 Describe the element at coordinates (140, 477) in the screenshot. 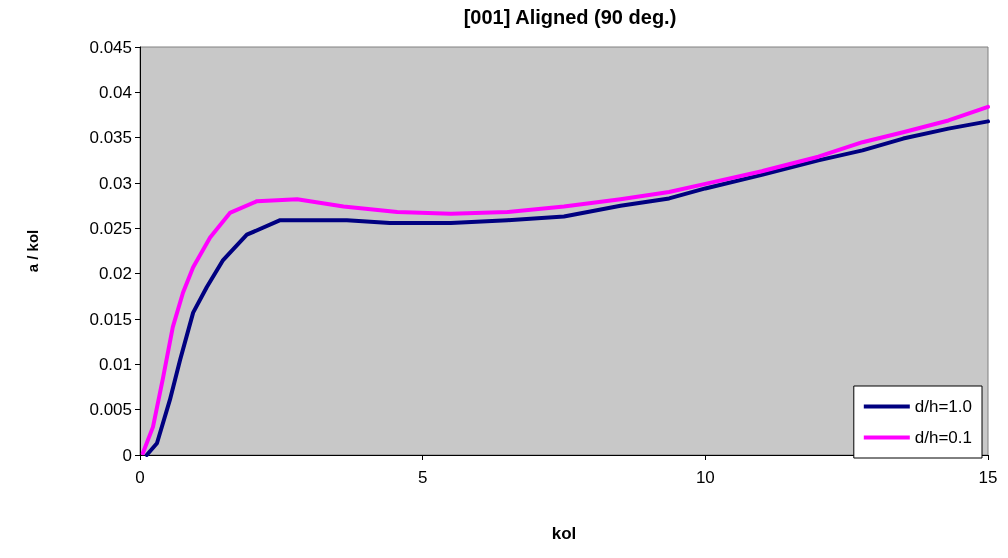

I see `x-tick-label: 0` at that location.